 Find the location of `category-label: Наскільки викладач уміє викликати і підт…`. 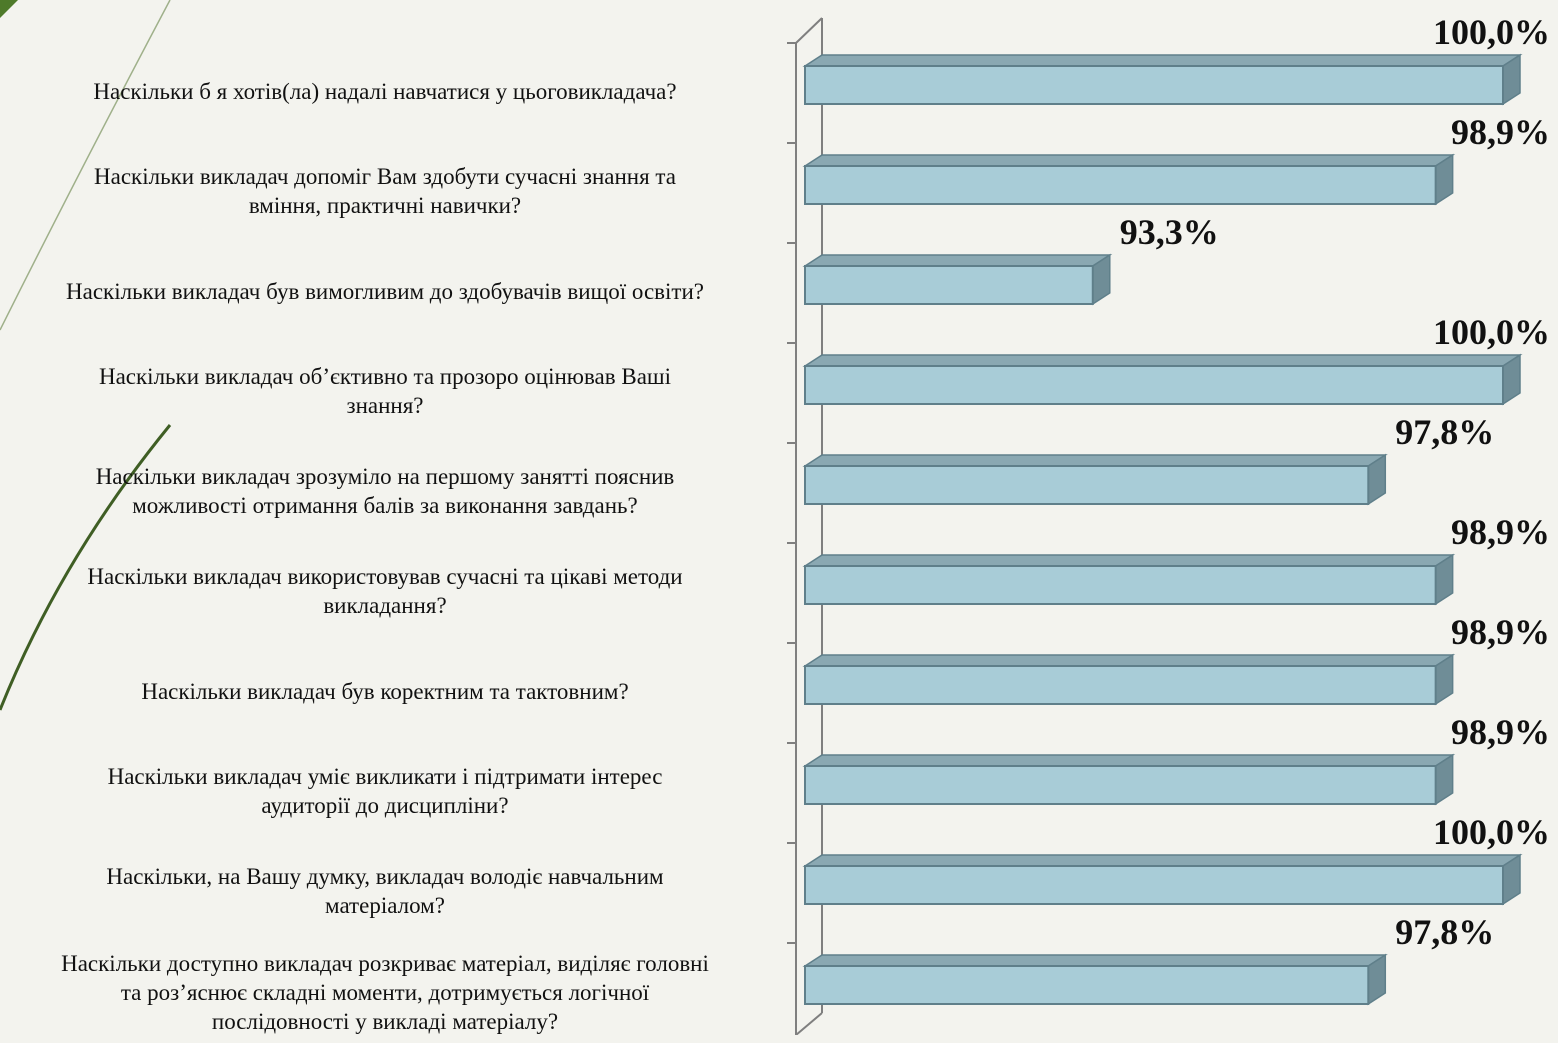

category-label: Наскільки викладач уміє викликати і підт… is located at coordinates (385, 791).